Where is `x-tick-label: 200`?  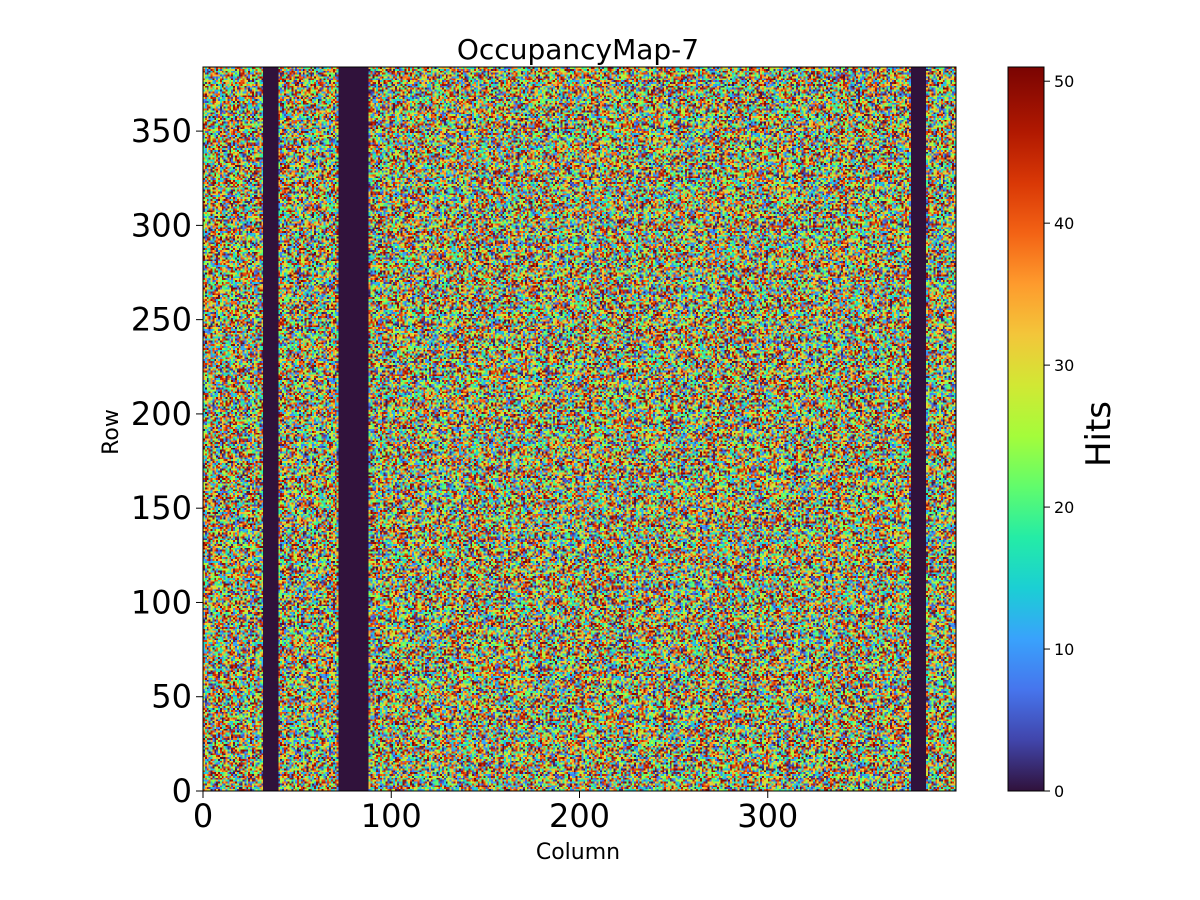 x-tick-label: 200 is located at coordinates (579, 816).